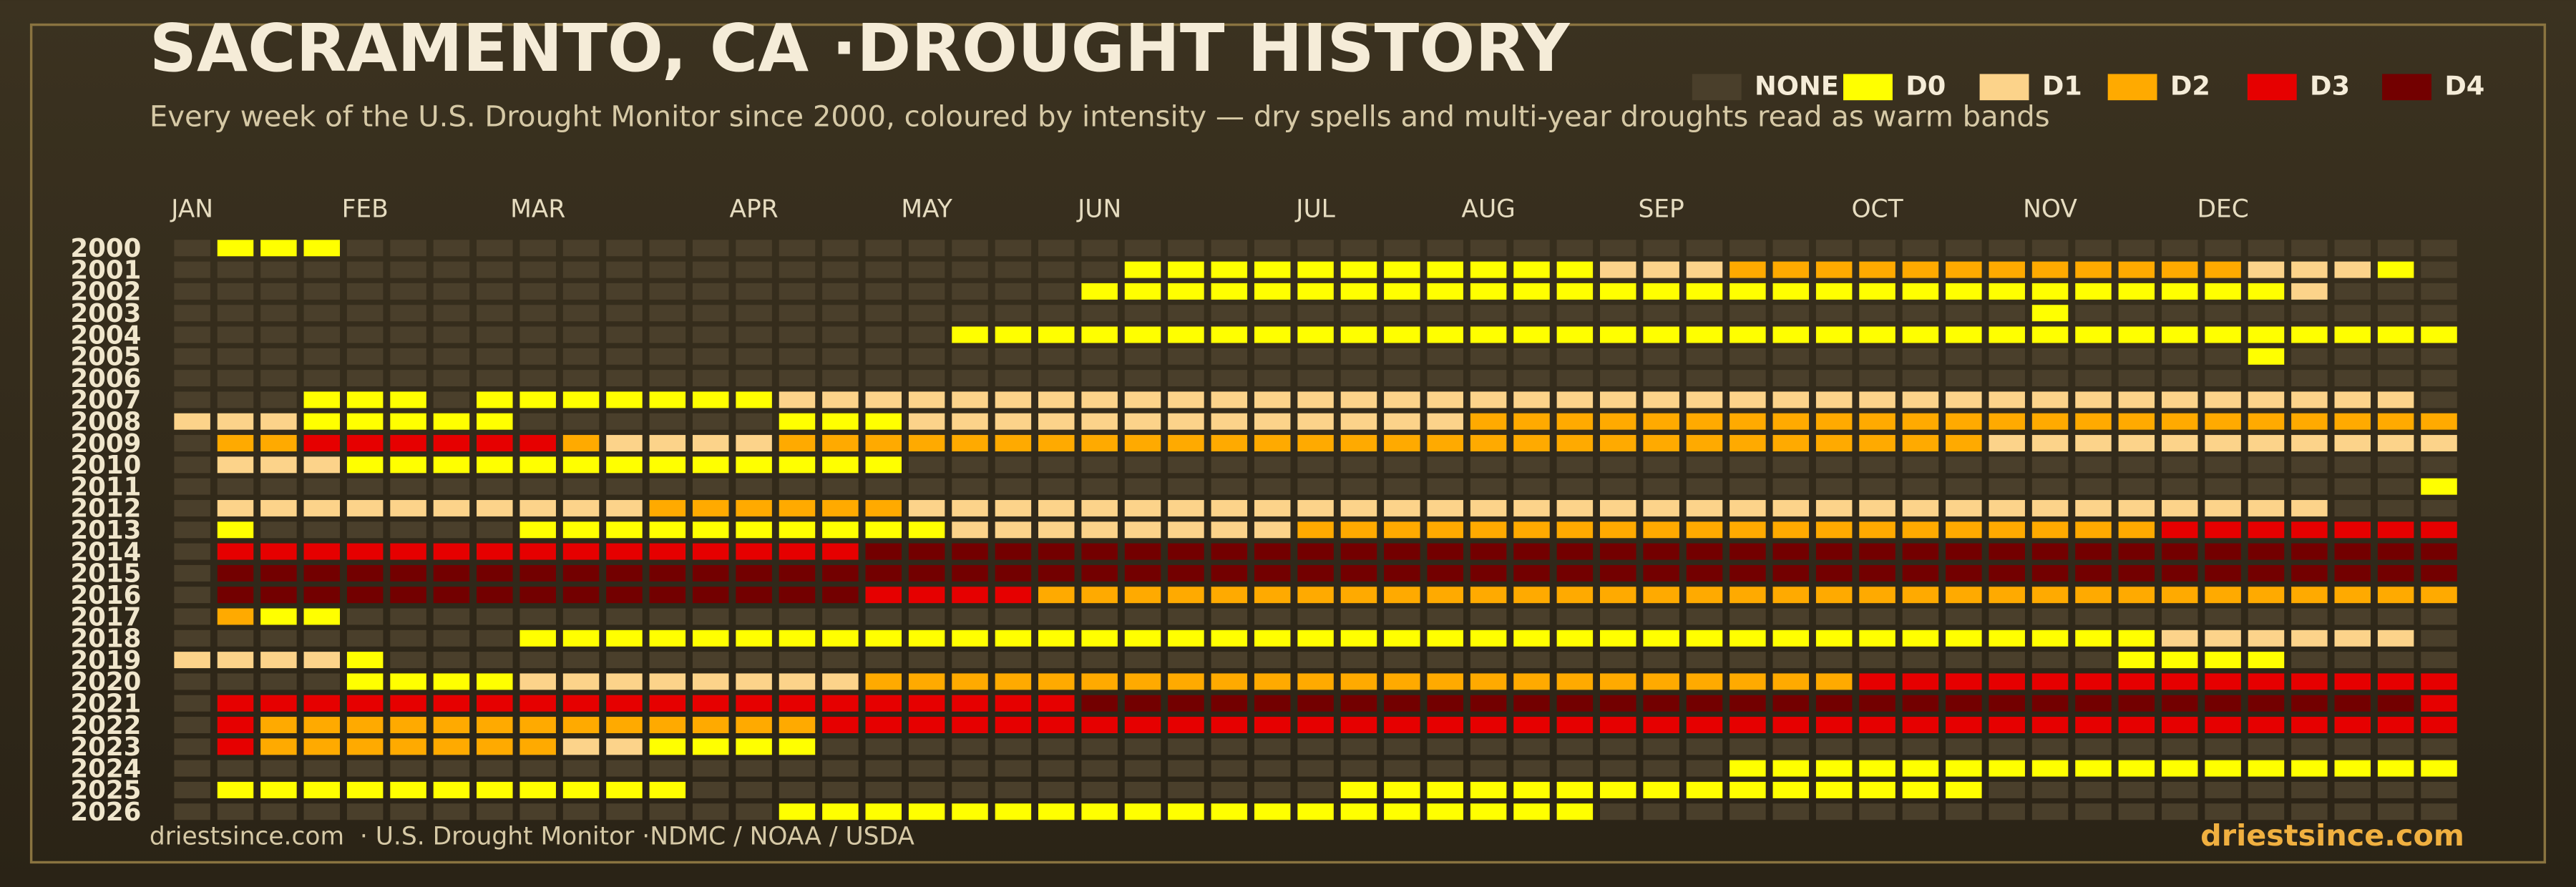 This screenshot has width=2576, height=887. Describe the element at coordinates (105, 595) in the screenshot. I see `year-label: 2016` at that location.